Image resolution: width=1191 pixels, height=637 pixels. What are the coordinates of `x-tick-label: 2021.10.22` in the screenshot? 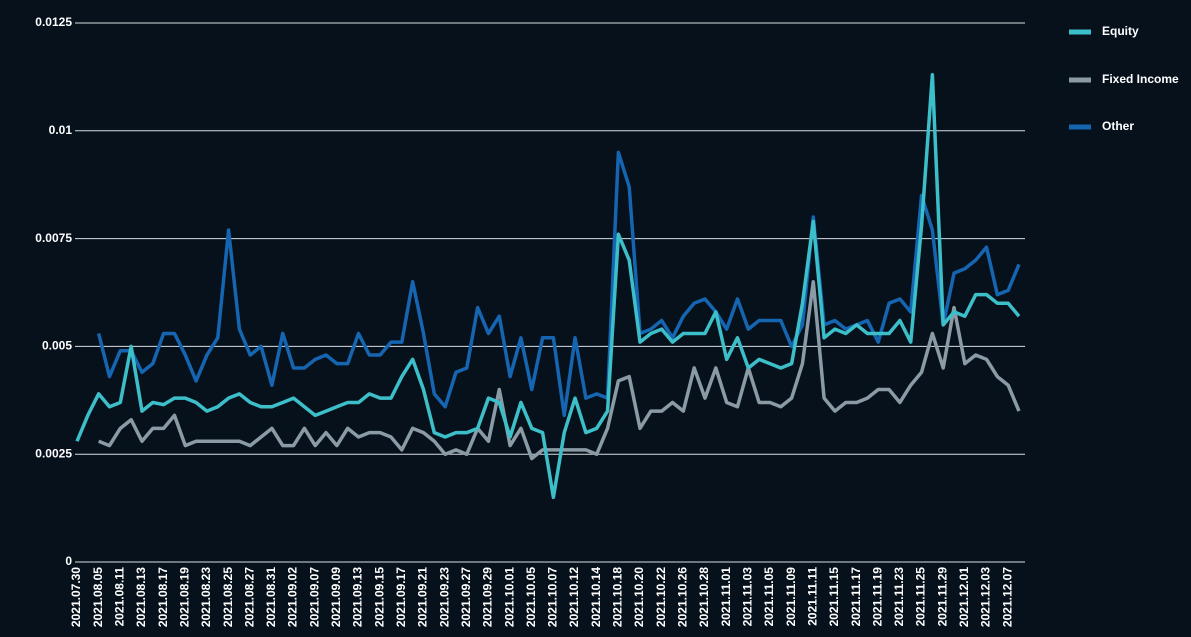 It's located at (661, 597).